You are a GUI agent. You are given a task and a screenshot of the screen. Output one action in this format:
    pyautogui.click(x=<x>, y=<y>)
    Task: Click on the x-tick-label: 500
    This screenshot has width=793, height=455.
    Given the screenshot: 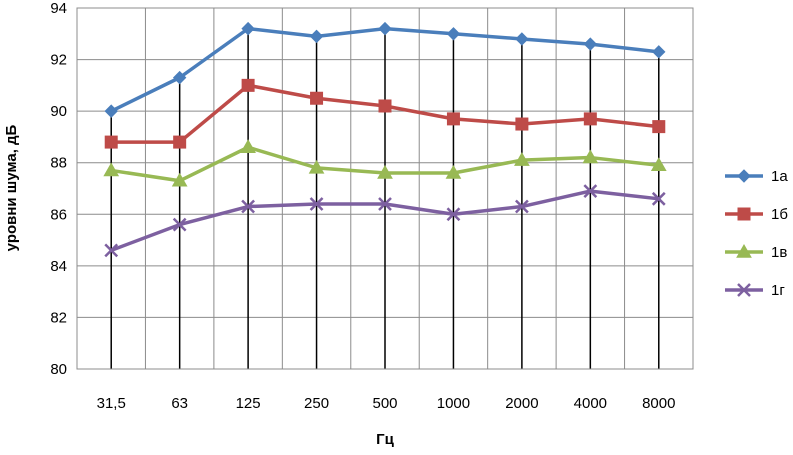 What is the action you would take?
    pyautogui.click(x=384, y=403)
    